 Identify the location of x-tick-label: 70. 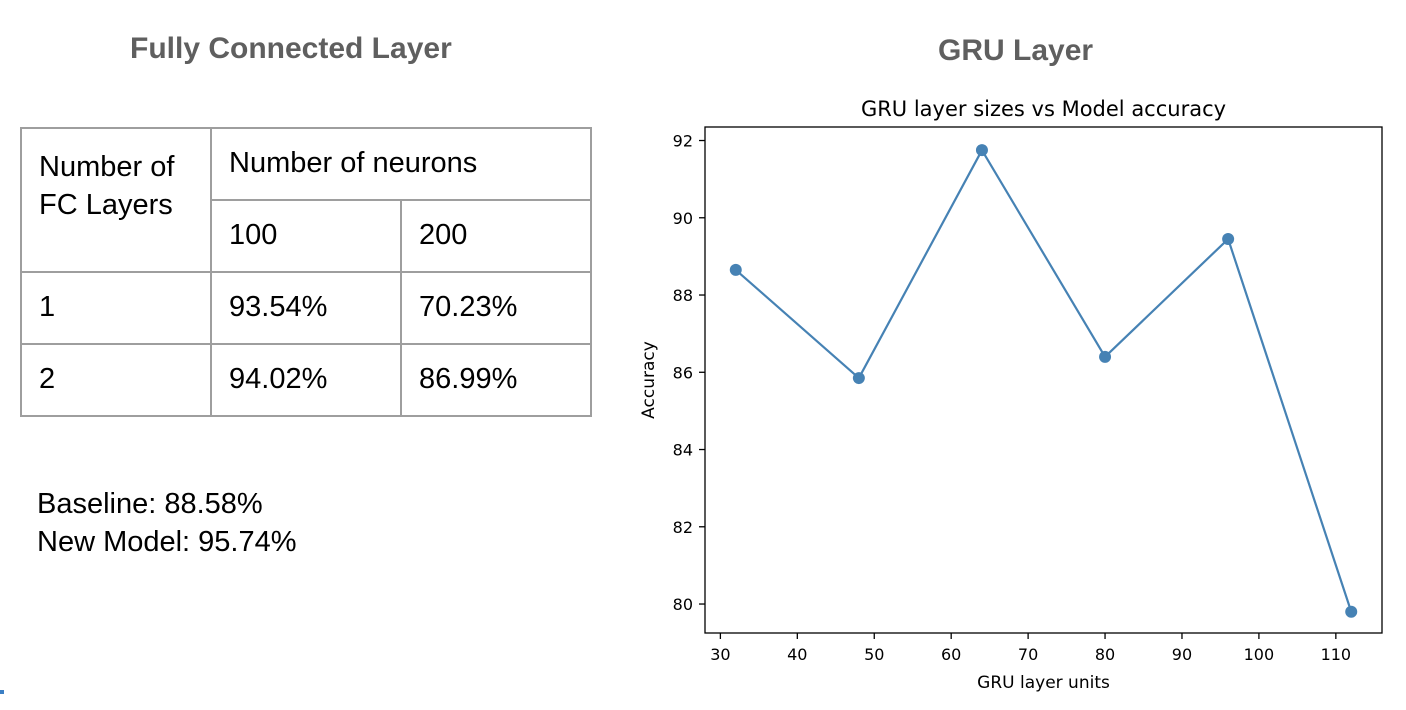
(1028, 654).